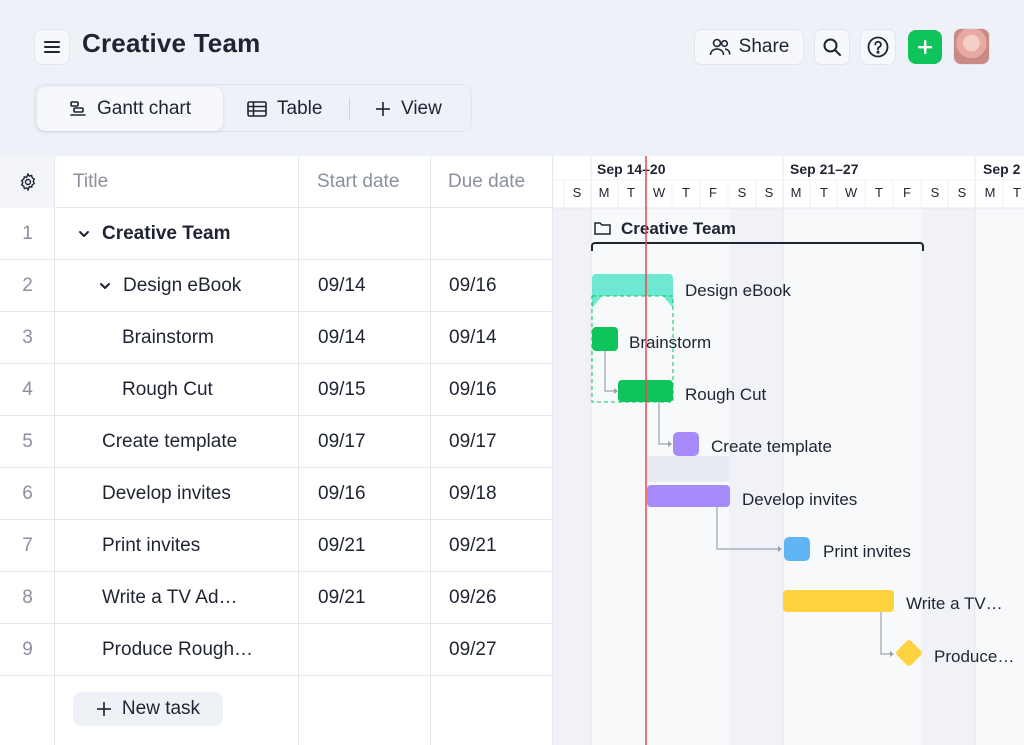 This screenshot has width=1024, height=745. I want to click on due-date-cell: 09/21, so click(473, 545).